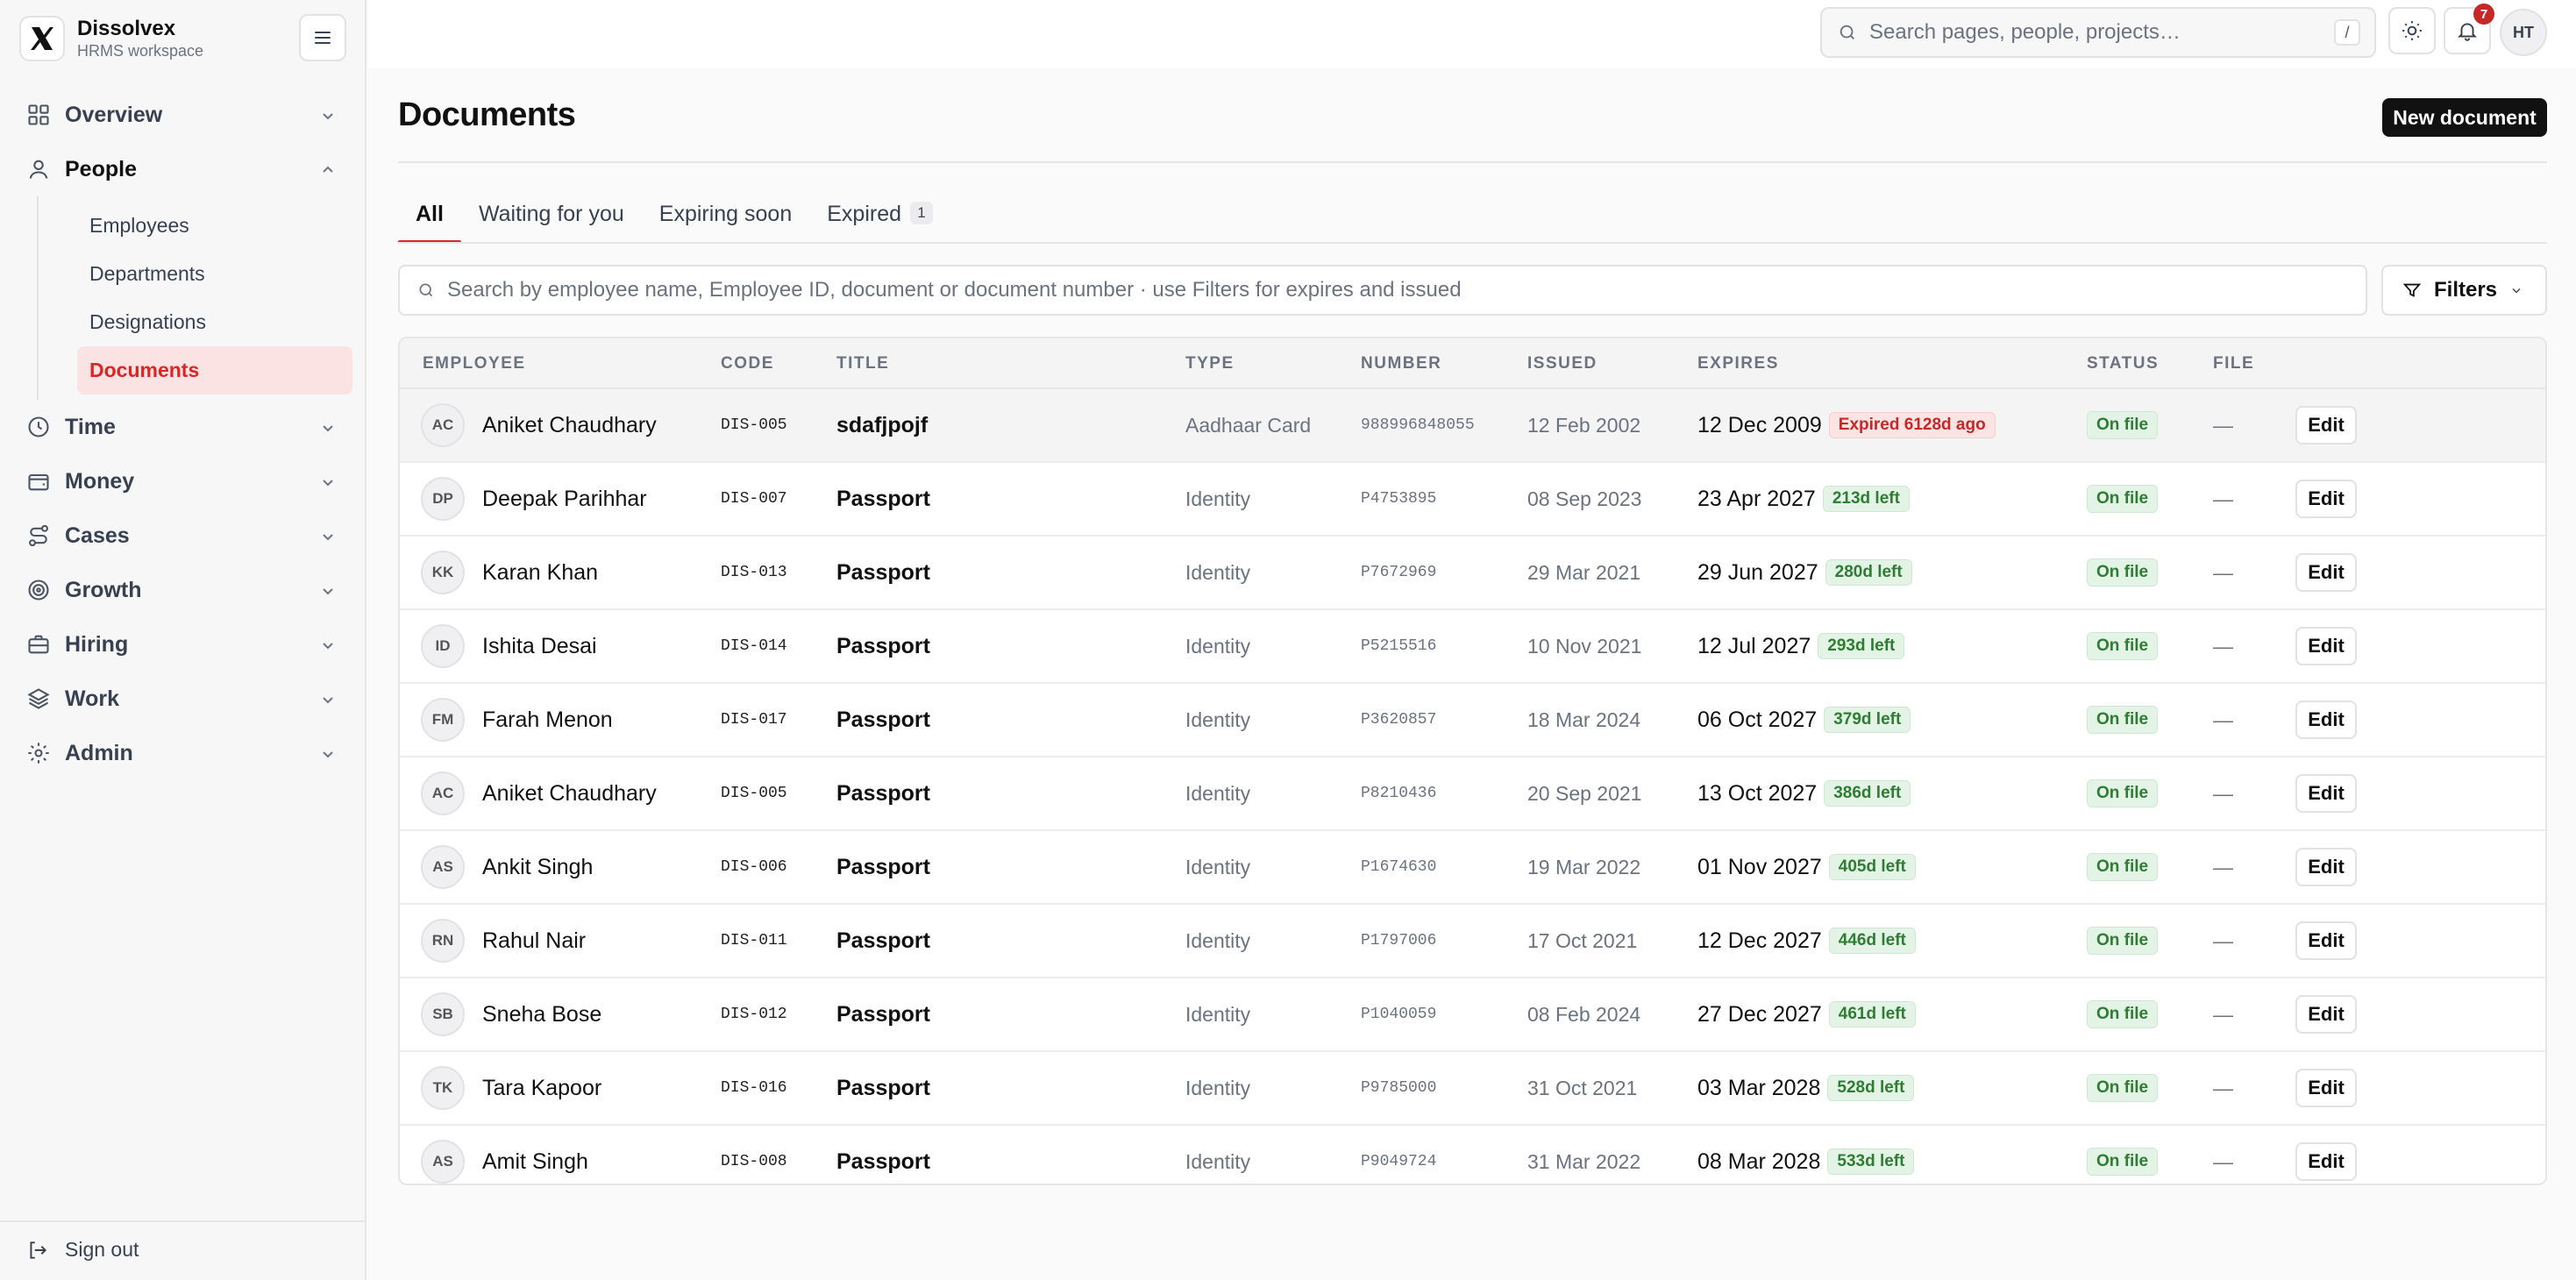 The image size is (2576, 1280). Describe the element at coordinates (2412, 30) in the screenshot. I see `theme-toggle-button` at that location.